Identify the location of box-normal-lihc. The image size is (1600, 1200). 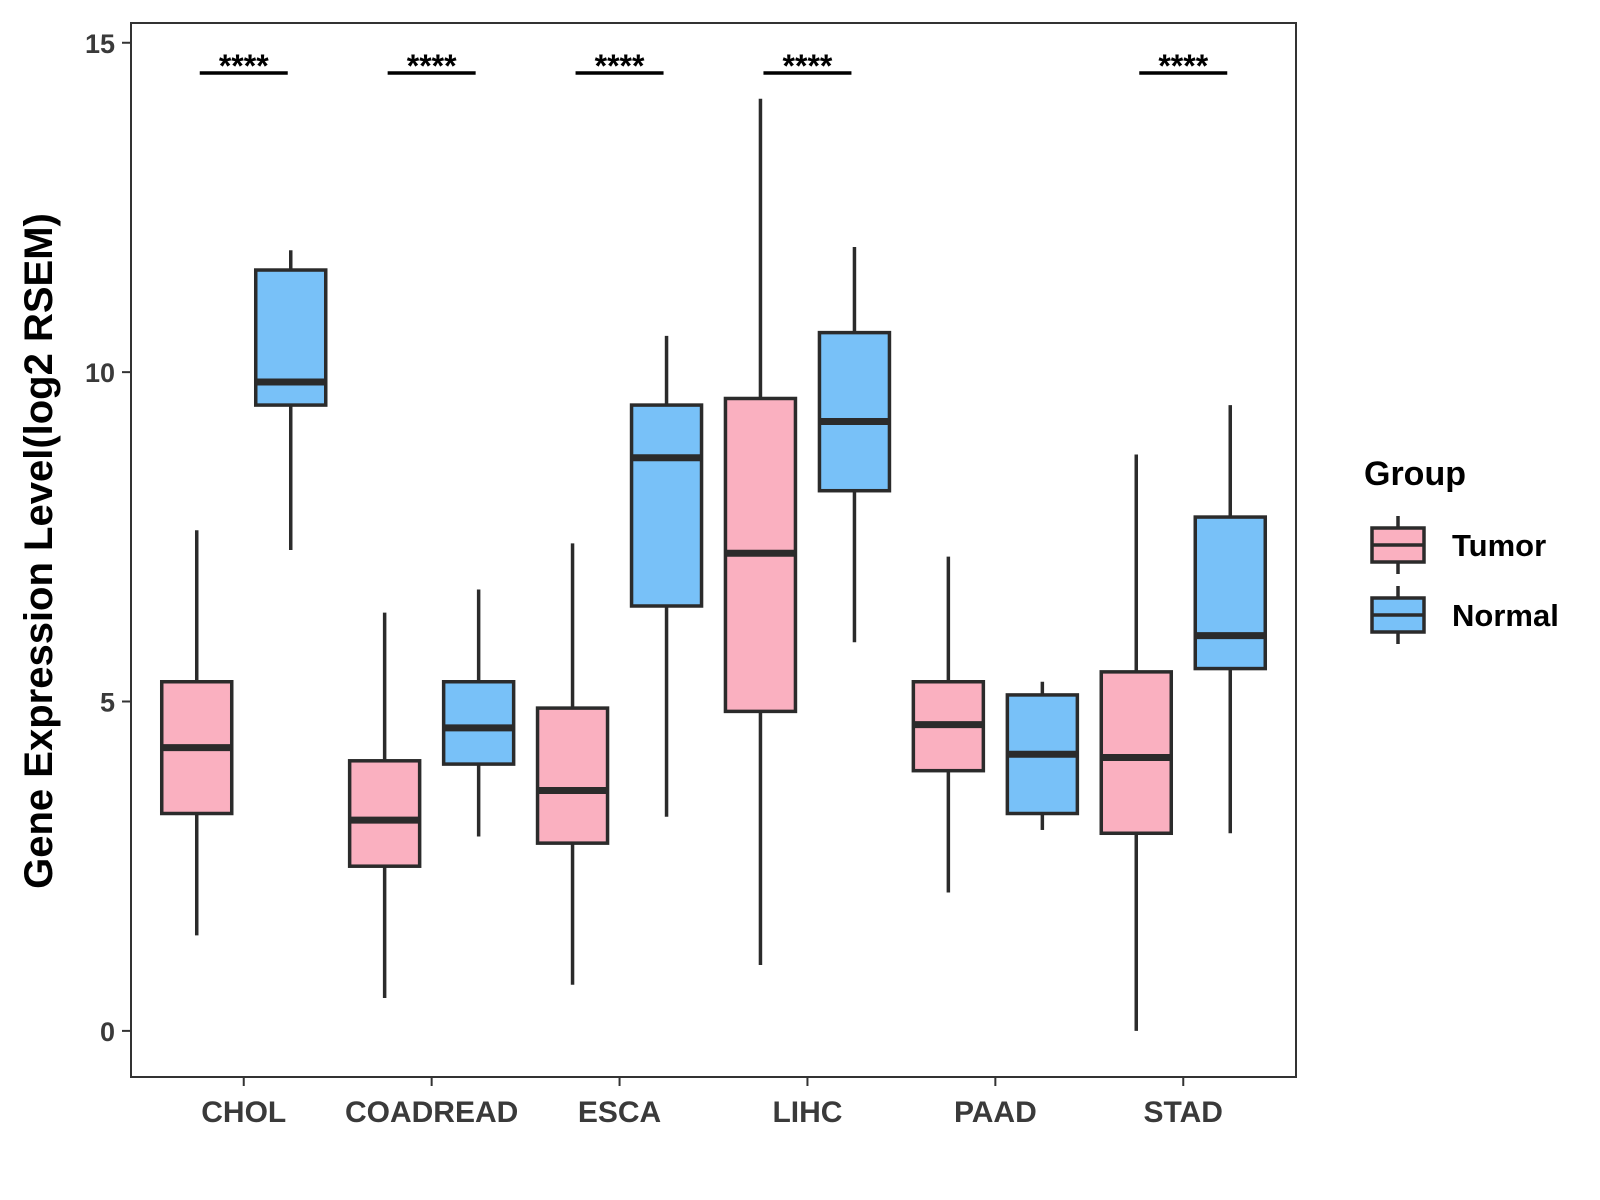
(854, 444).